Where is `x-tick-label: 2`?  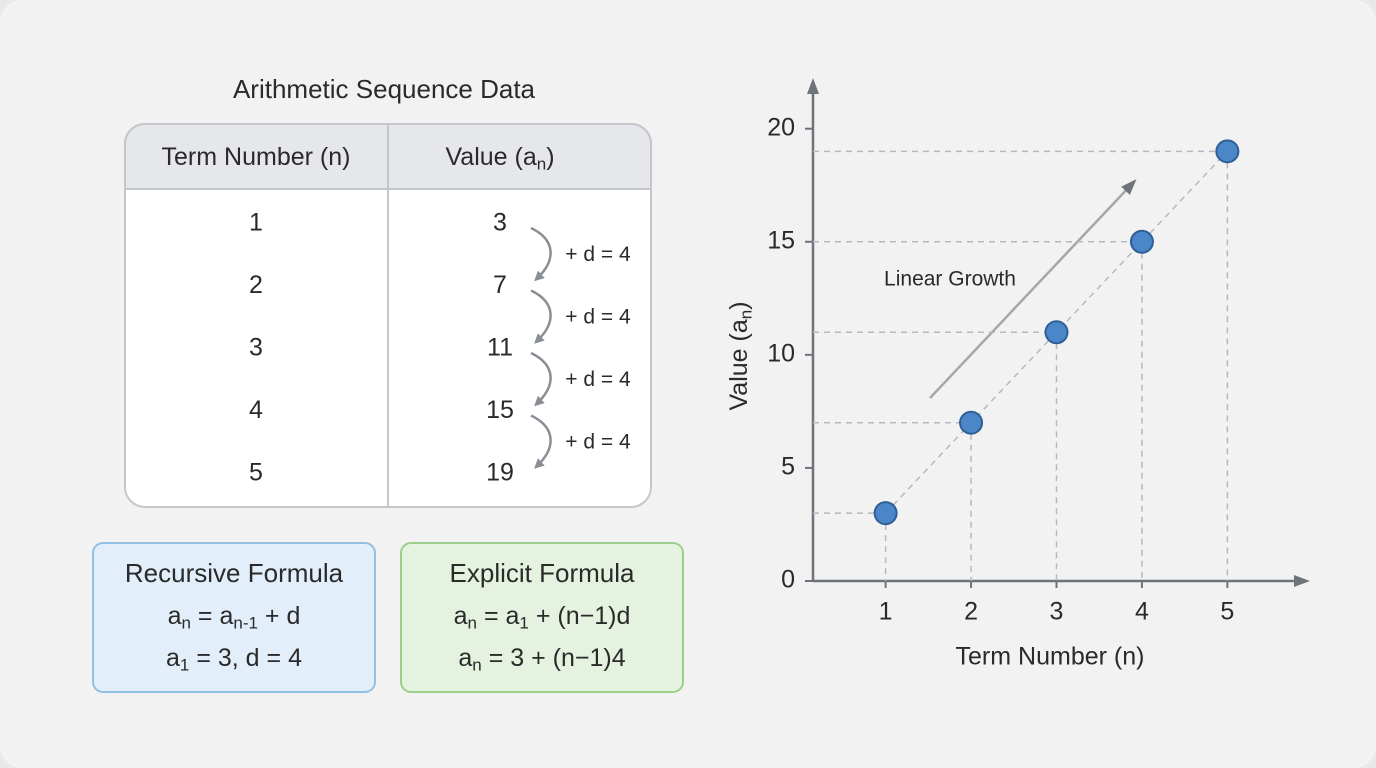 x-tick-label: 2 is located at coordinates (971, 612).